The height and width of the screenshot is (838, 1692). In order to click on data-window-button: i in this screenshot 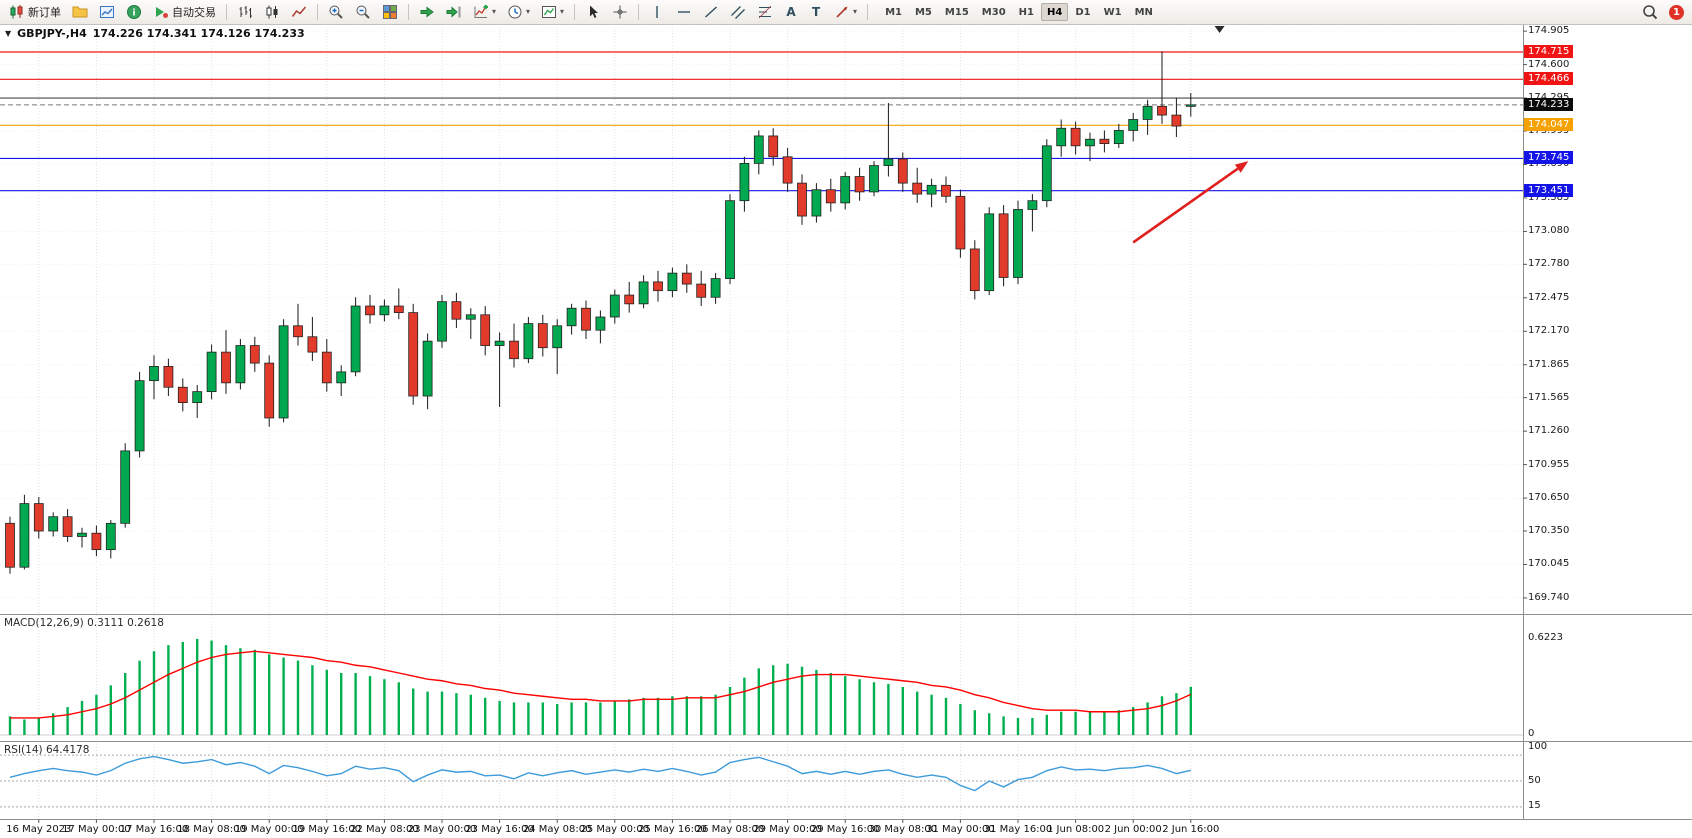, I will do `click(134, 12)`.